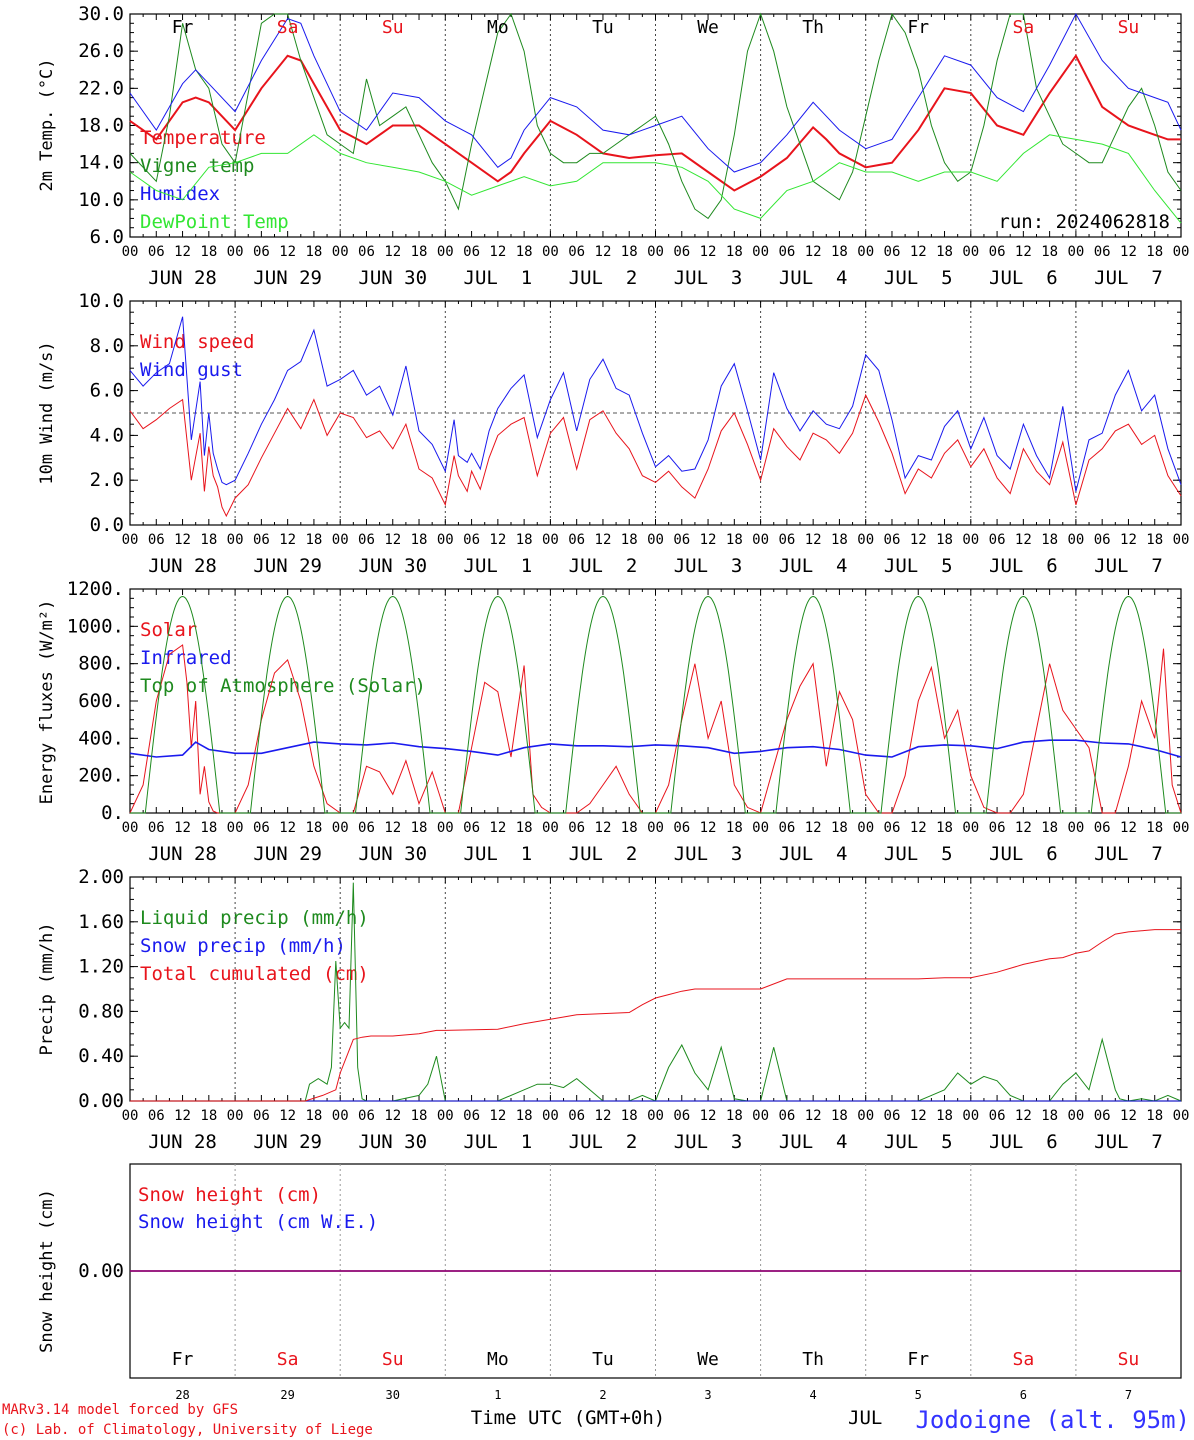 Image resolution: width=1194 pixels, height=1440 pixels. I want to click on snow-ylabel: Snow height (cm), so click(47, 1271).